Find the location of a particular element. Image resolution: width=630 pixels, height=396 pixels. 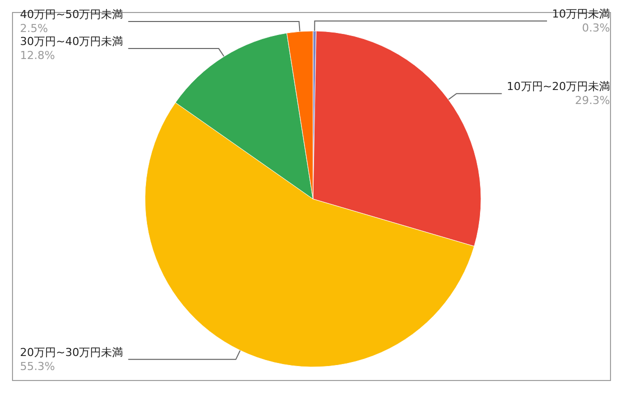

data-label: 0.3% is located at coordinates (596, 28).